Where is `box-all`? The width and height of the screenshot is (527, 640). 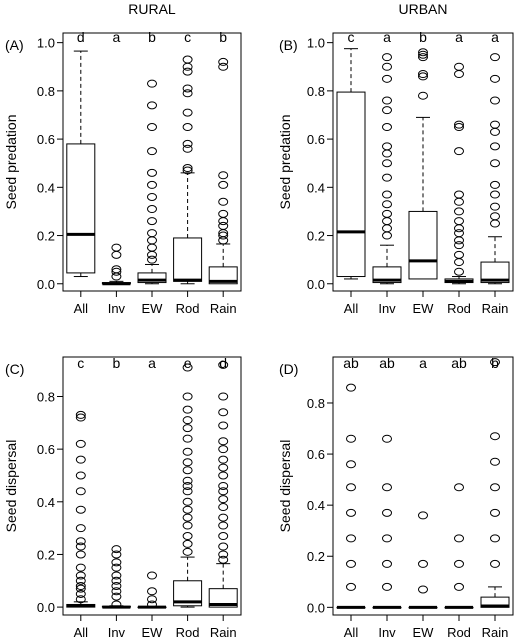
box-all is located at coordinates (351, 164).